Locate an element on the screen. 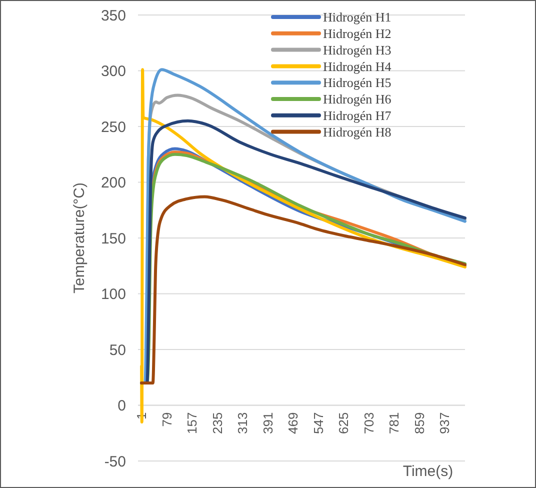 The image size is (536, 488). x-tick-label: 781 is located at coordinates (394, 423).